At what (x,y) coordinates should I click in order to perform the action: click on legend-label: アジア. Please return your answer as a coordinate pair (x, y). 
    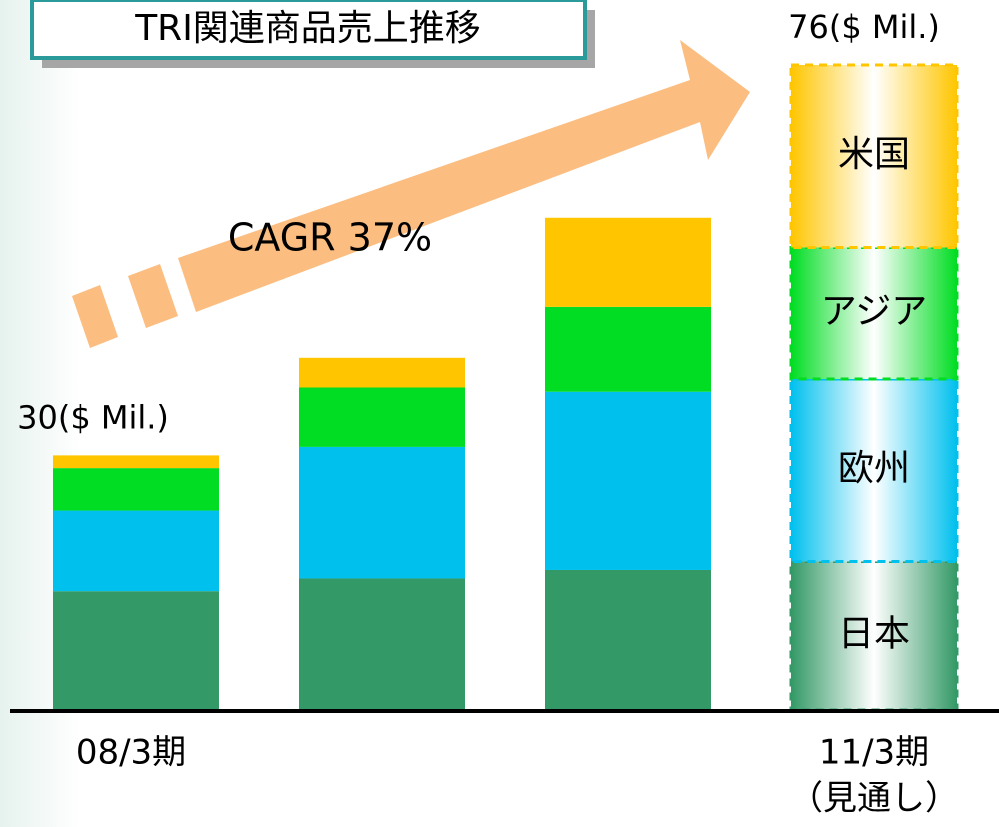
    Looking at the image, I should click on (874, 311).